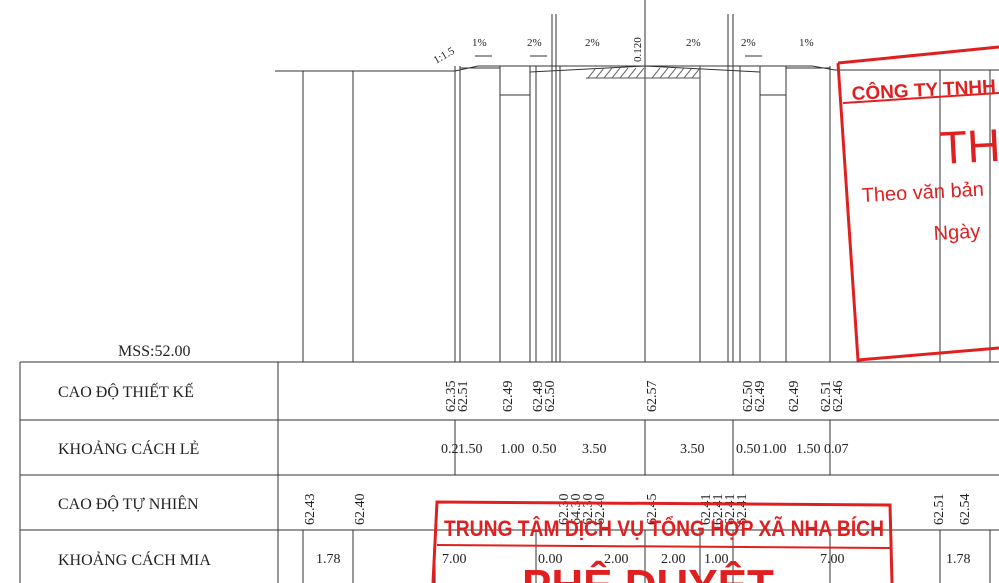 This screenshot has width=999, height=583. I want to click on natural-elevation: 62.30, so click(588, 510).